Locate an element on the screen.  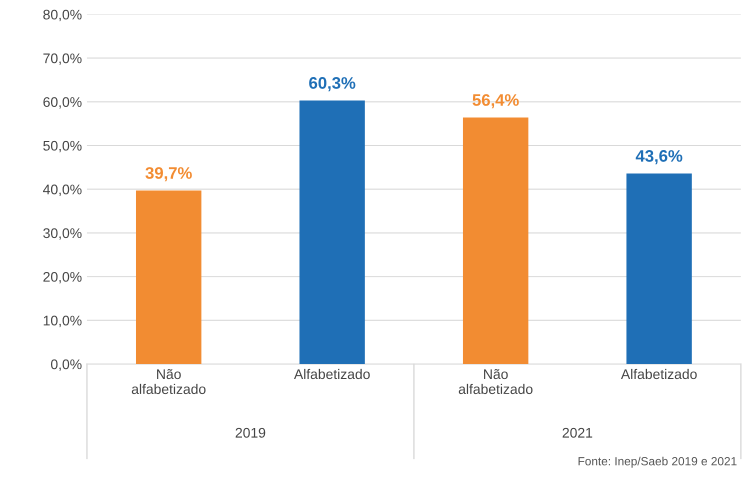
y-tick-label: 70,0% is located at coordinates (62, 59).